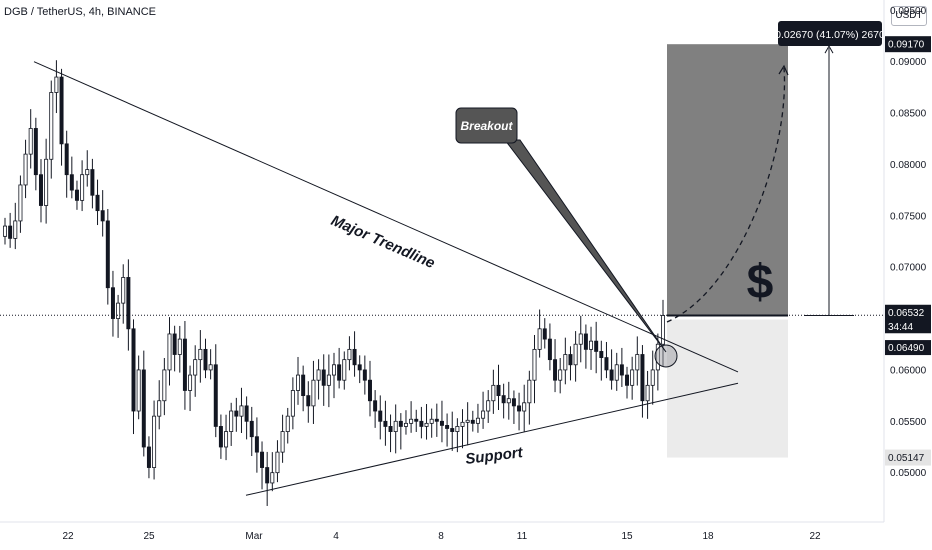 The width and height of the screenshot is (932, 550). I want to click on time-tick-label: Mar, so click(254, 536).